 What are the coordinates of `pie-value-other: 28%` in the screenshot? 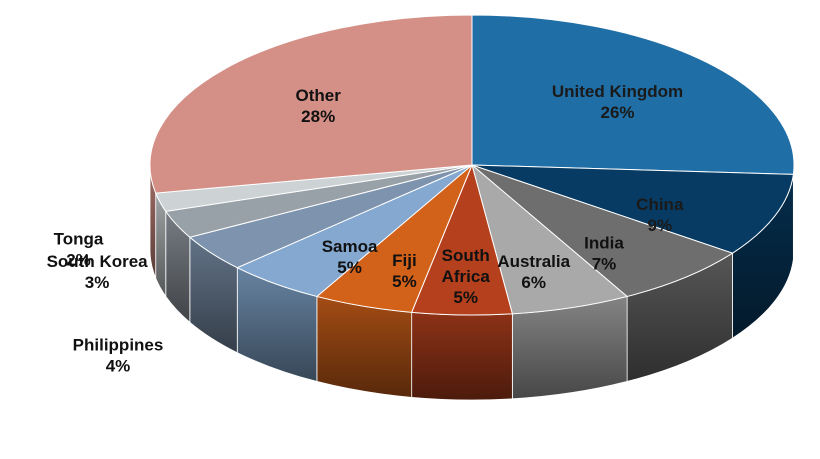 It's located at (318, 116).